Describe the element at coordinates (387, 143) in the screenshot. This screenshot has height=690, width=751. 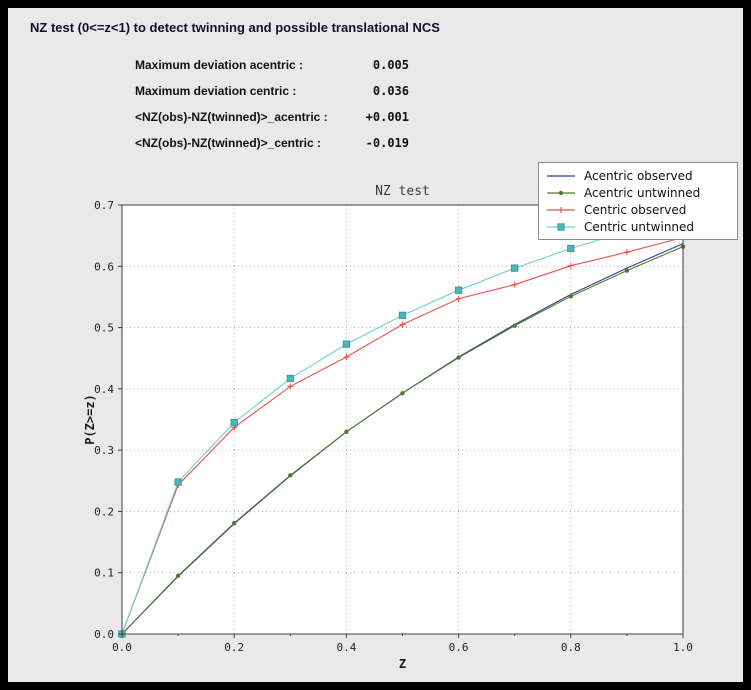
I see `stat-value: -0.019` at that location.